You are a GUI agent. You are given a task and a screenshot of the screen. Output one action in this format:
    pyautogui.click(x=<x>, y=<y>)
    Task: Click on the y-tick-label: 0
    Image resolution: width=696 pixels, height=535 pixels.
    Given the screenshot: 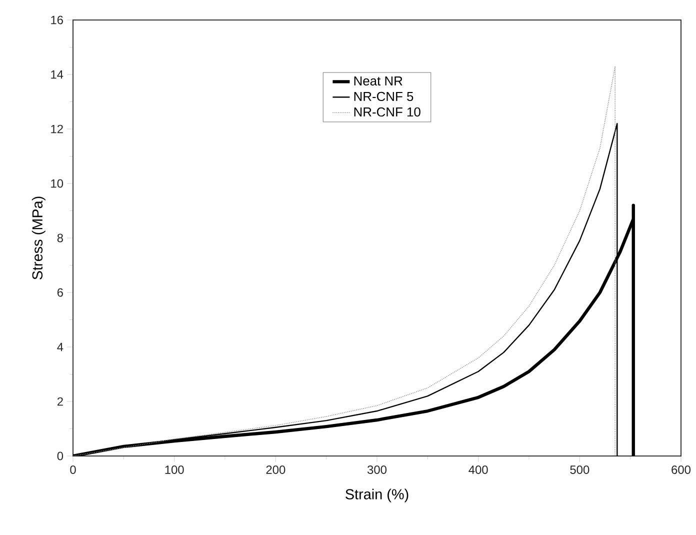 What is the action you would take?
    pyautogui.click(x=60, y=456)
    